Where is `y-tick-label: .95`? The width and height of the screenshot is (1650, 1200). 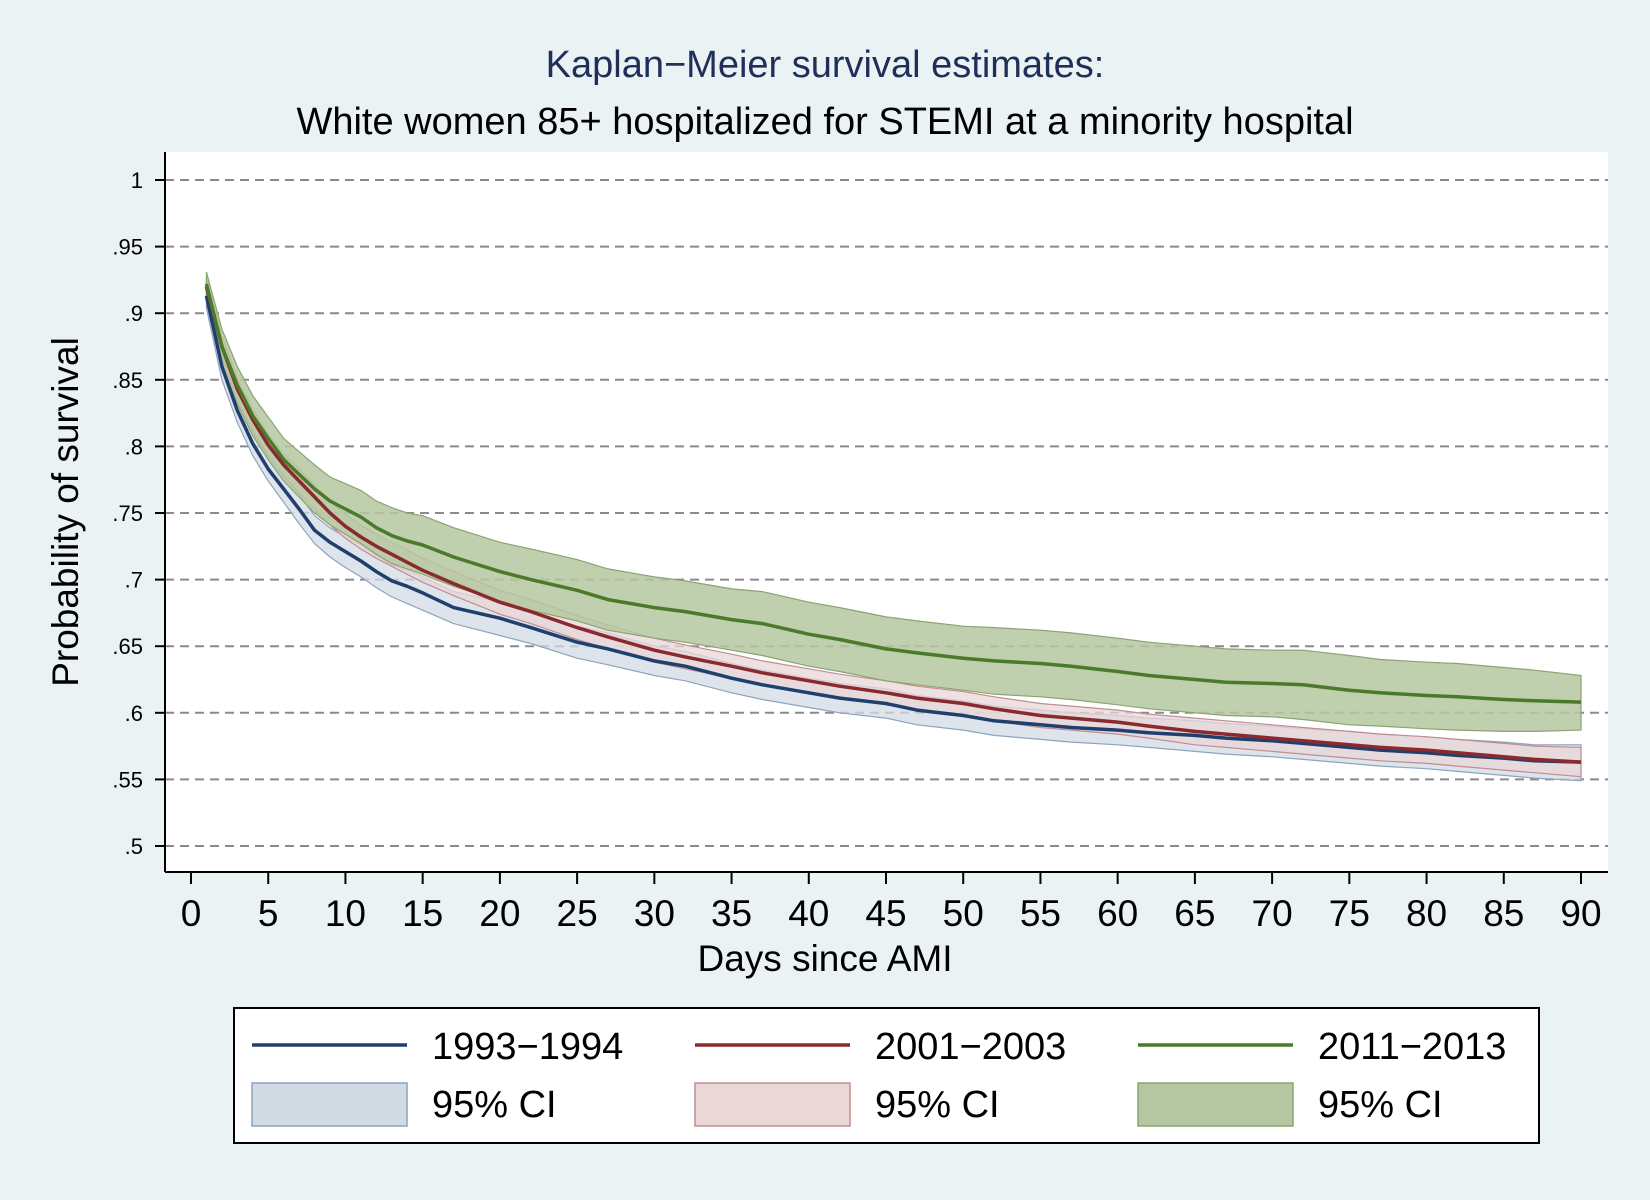 y-tick-label: .95 is located at coordinates (127, 247).